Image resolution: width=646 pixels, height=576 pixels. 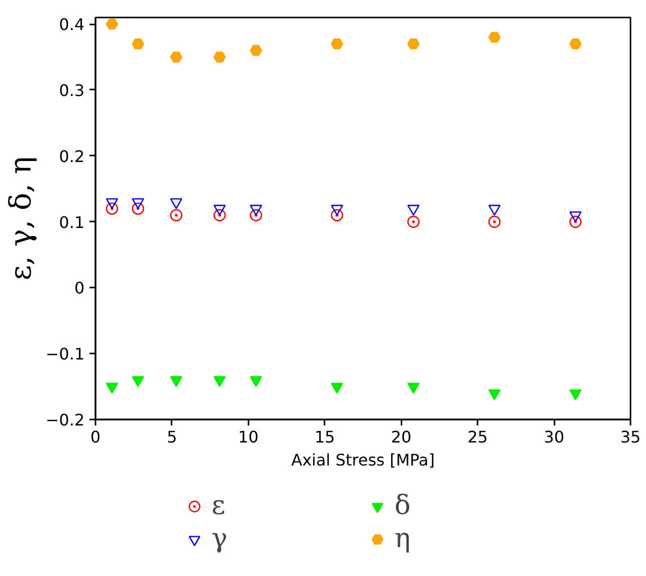 What do you see at coordinates (21, 218) in the screenshot?
I see `y-axis-title: ε, γ, δ, η` at bounding box center [21, 218].